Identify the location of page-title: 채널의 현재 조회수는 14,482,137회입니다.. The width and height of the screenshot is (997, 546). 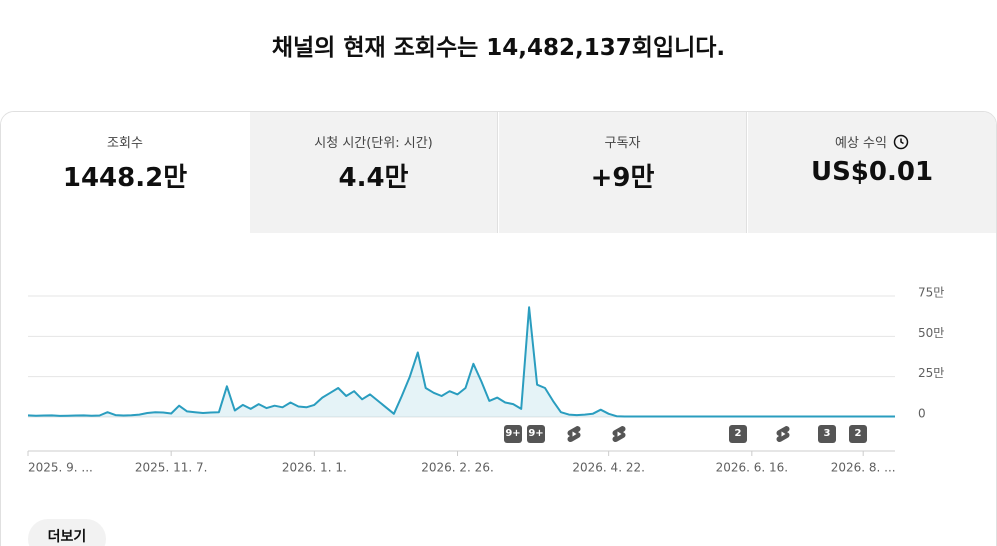
(498, 48).